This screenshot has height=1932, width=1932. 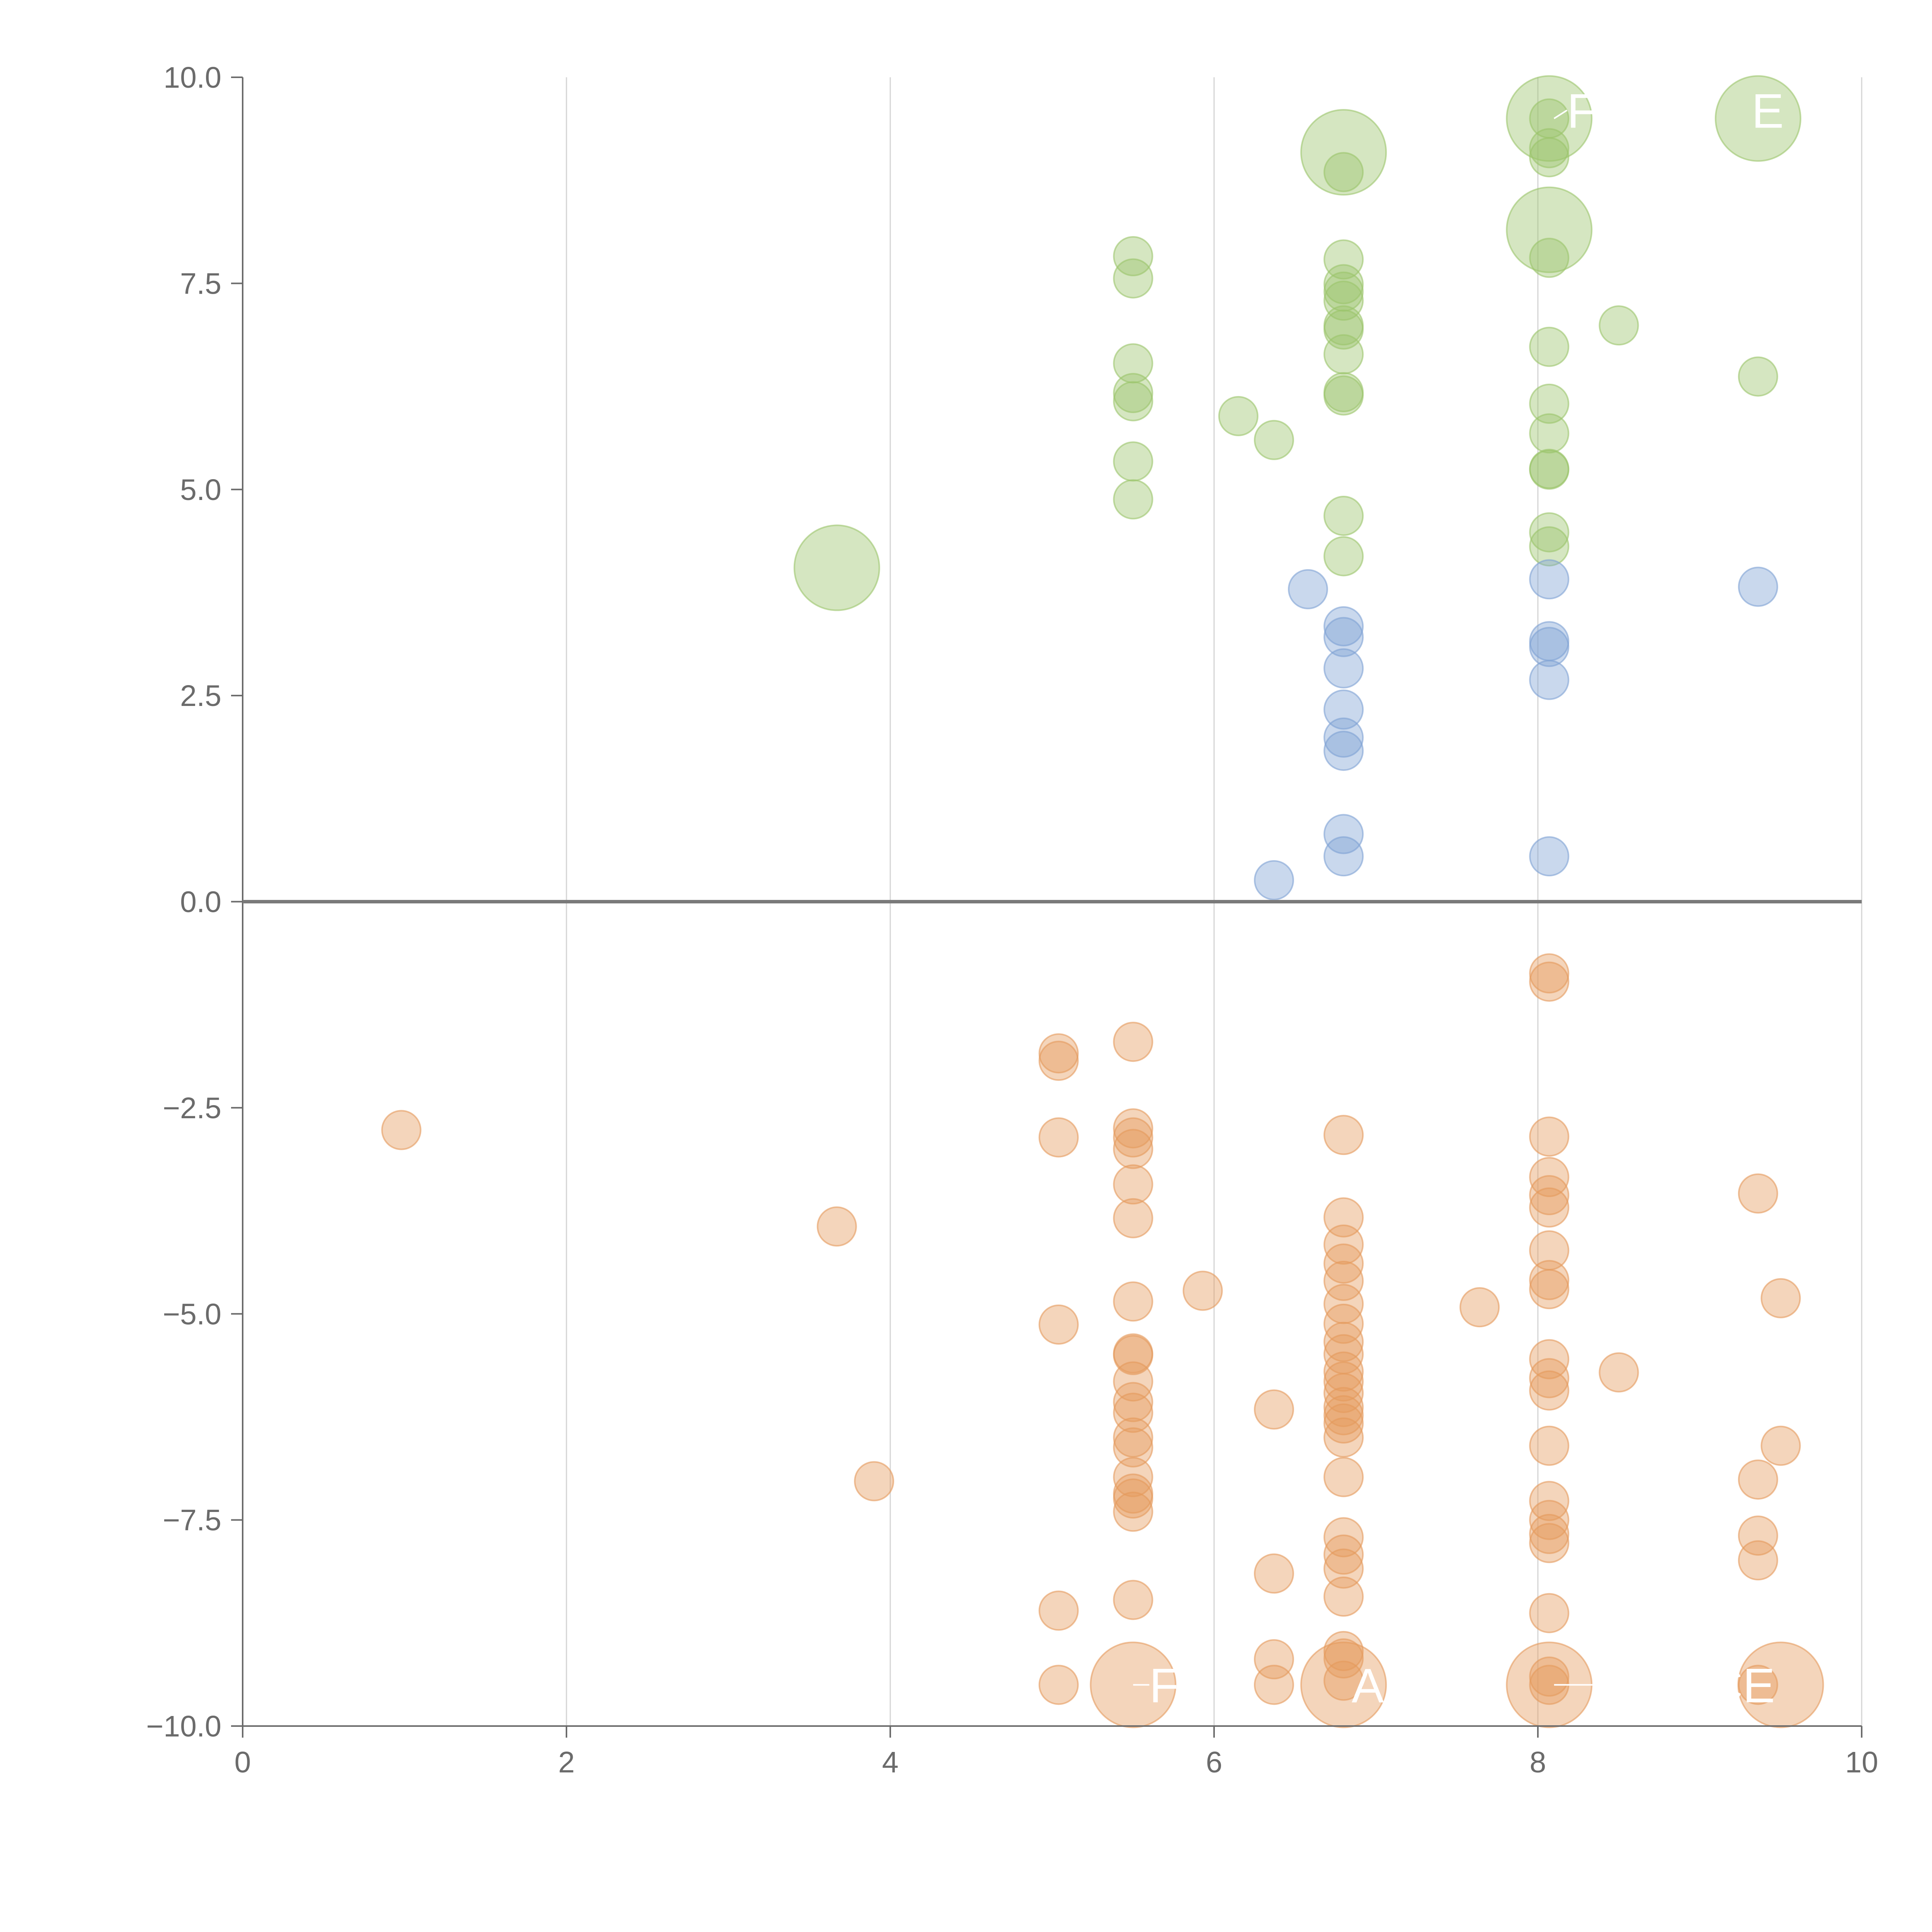 What do you see at coordinates (1862, 1763) in the screenshot?
I see `x-tick-label: 10` at bounding box center [1862, 1763].